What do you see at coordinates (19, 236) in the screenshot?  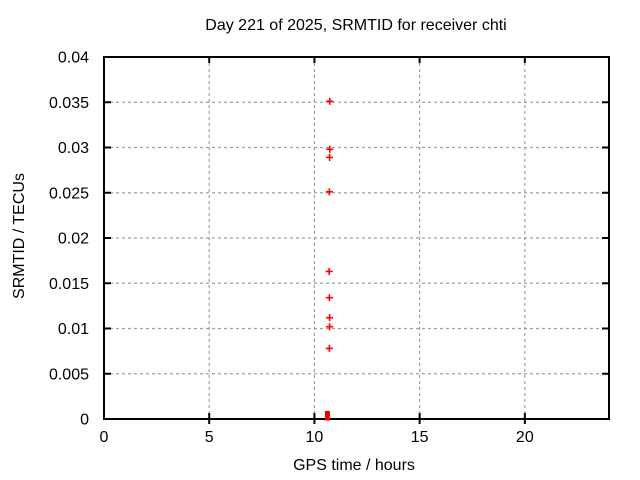 I see `y-axis-label: SRMTID / TECUs` at bounding box center [19, 236].